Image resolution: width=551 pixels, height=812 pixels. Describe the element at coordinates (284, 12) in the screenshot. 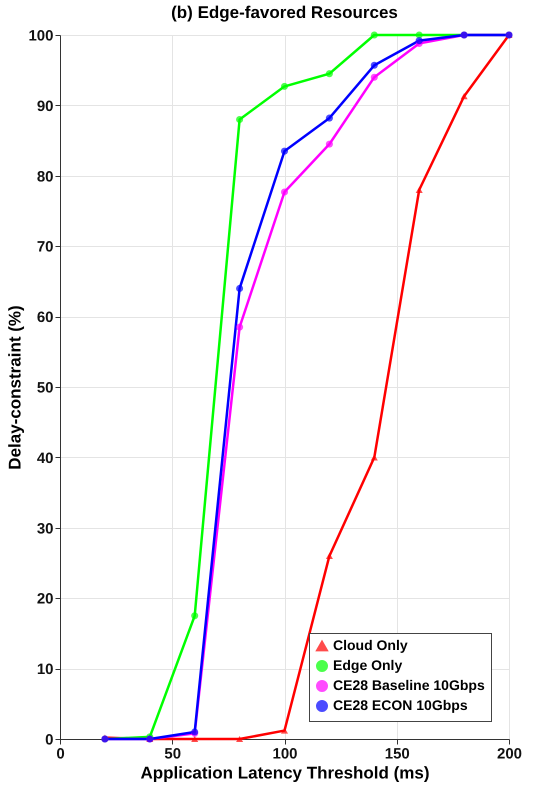

I see `chart-title: (b) Edge-favored Resources` at that location.